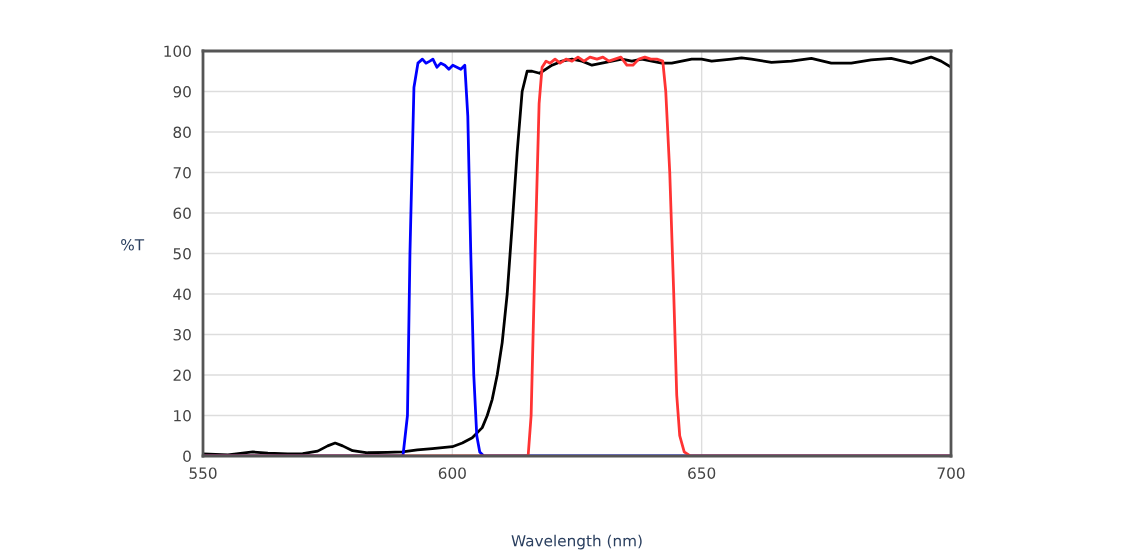 Image resolution: width=1128 pixels, height=558 pixels. I want to click on y-tick-label: 80, so click(182, 132).